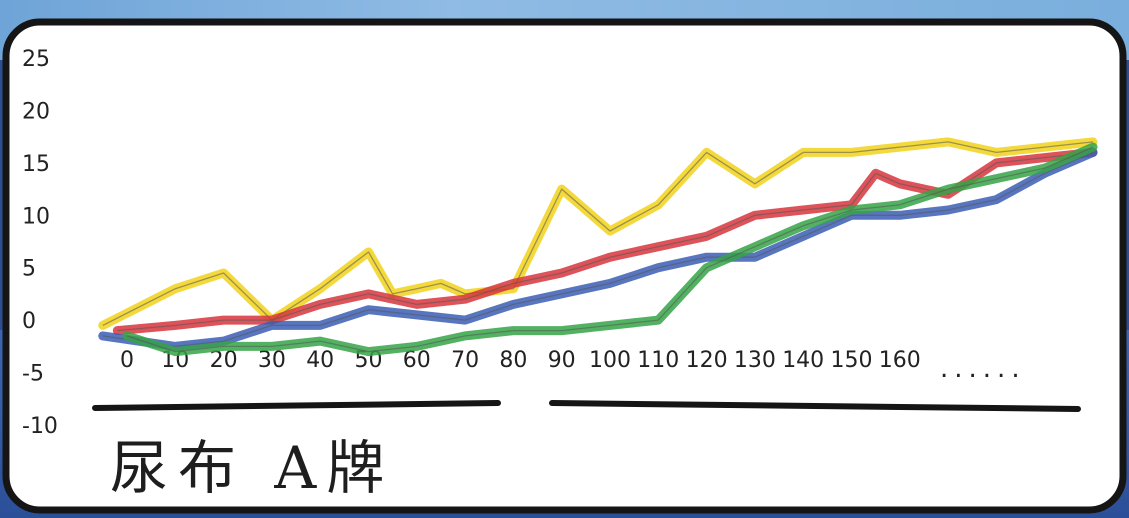 The width and height of the screenshot is (1129, 518). Describe the element at coordinates (40, 243) in the screenshot. I see `y-axis-ticks: 25 20 15 10 5 0 -5 -10` at that location.